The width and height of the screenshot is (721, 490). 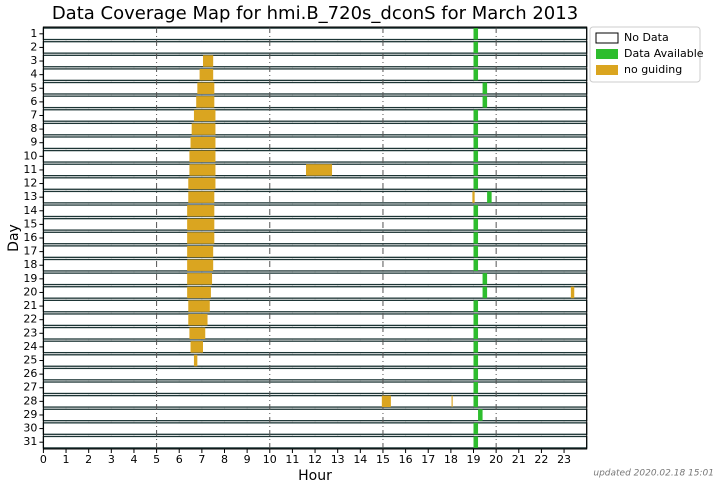 What do you see at coordinates (33, 128) in the screenshot?
I see `y-tick-label: 8` at bounding box center [33, 128].